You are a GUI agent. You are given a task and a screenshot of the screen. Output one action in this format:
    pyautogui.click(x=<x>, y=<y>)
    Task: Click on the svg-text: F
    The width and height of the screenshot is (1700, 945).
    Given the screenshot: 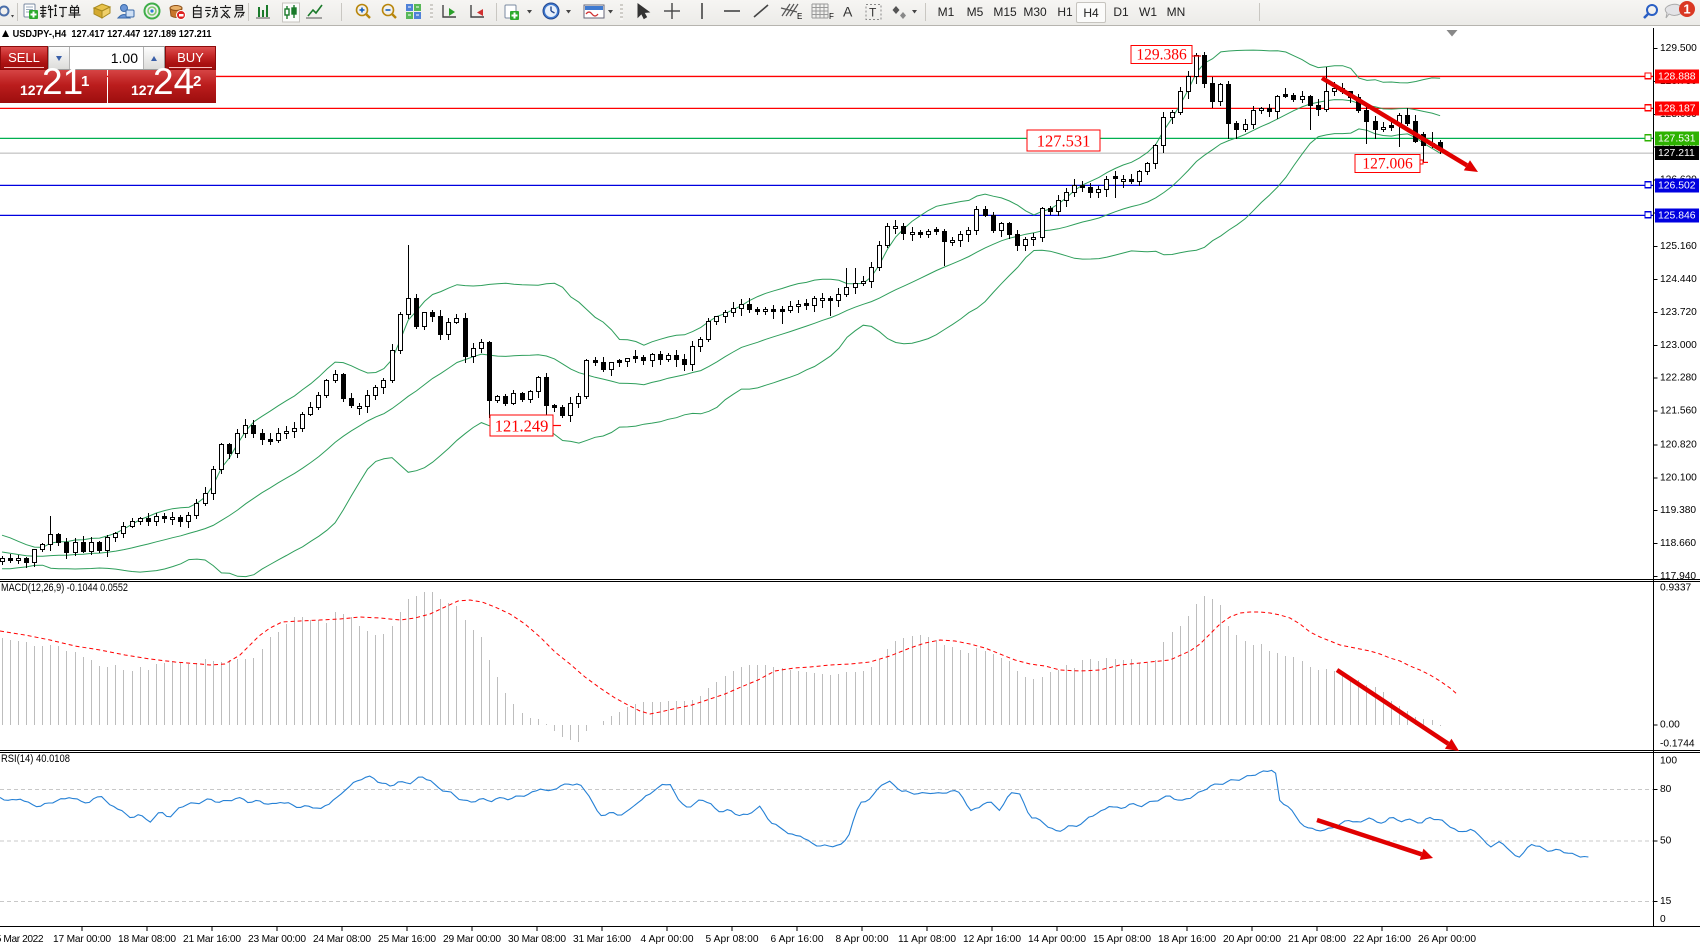 What is the action you would take?
    pyautogui.click(x=831, y=16)
    